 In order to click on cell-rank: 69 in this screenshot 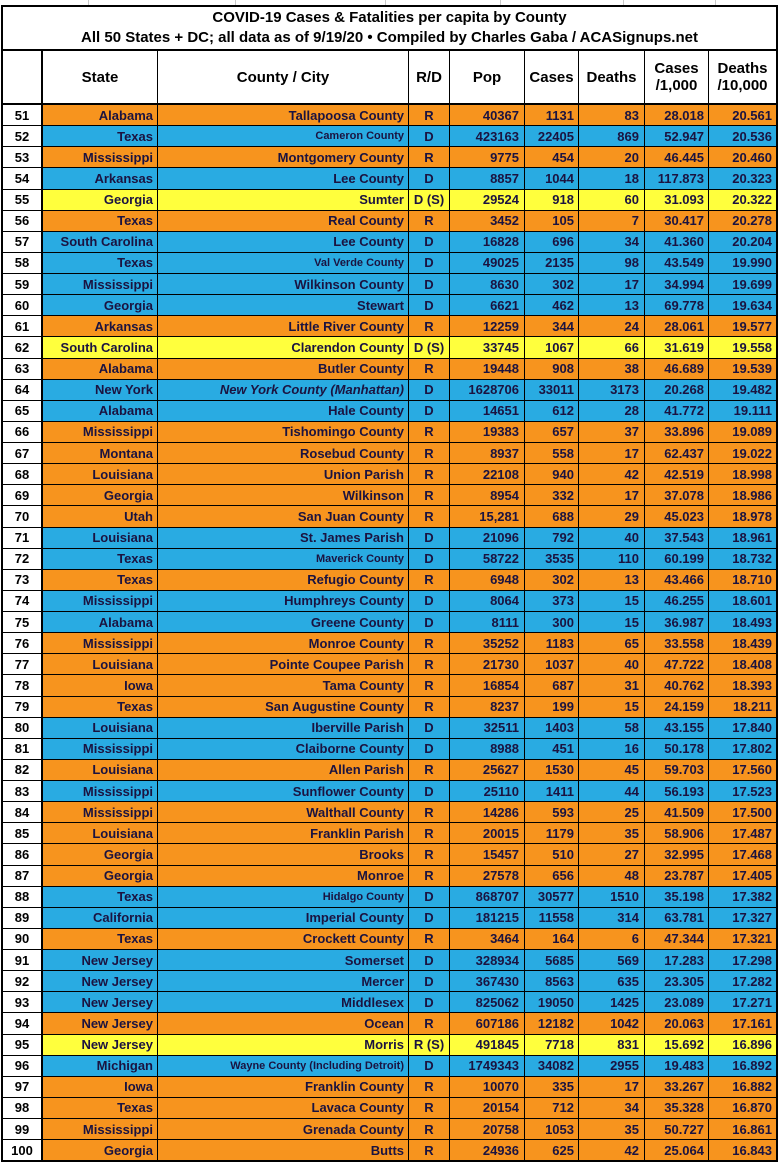, I will do `click(23, 495)`.